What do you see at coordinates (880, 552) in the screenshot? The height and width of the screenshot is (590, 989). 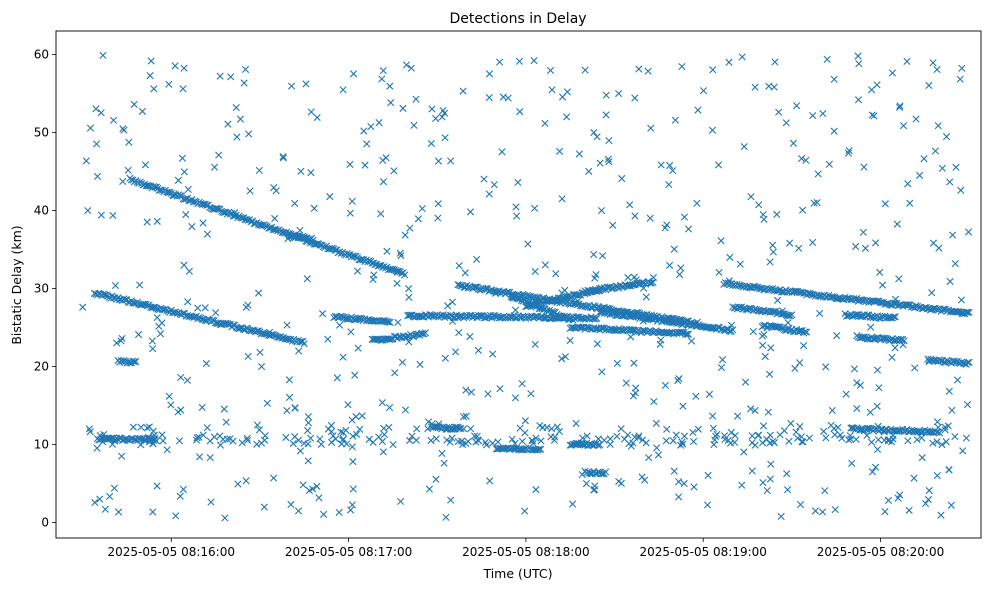 I see `x-tick-label: 2025-05-05 08:20:00` at bounding box center [880, 552].